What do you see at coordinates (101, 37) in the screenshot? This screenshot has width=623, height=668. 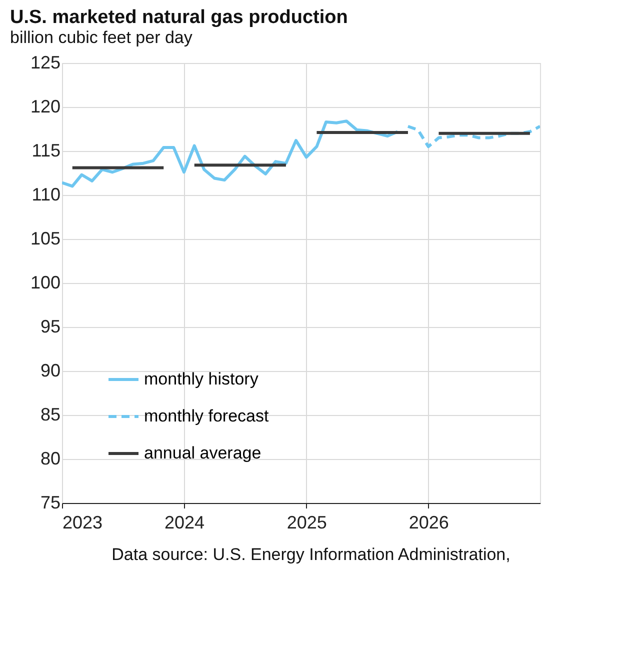 I see `chart-subtitle: billion cubic feet per day` at bounding box center [101, 37].